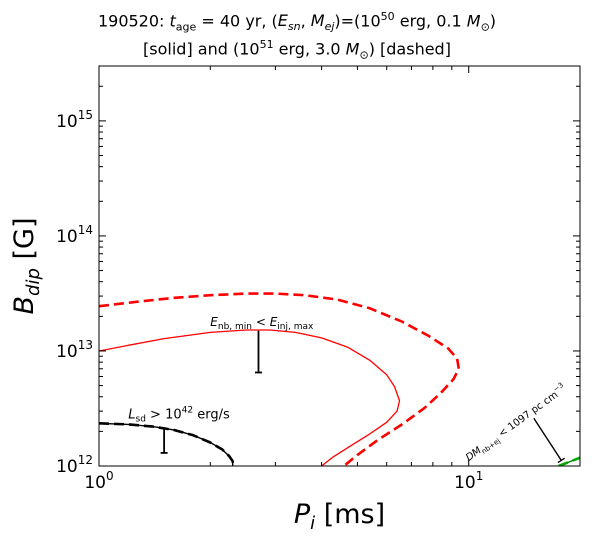  Describe the element at coordinates (297, 50) in the screenshot. I see `chart-title-line-2: [solid] and (1051 erg, 3.0 M⊙) [dashed]` at that location.